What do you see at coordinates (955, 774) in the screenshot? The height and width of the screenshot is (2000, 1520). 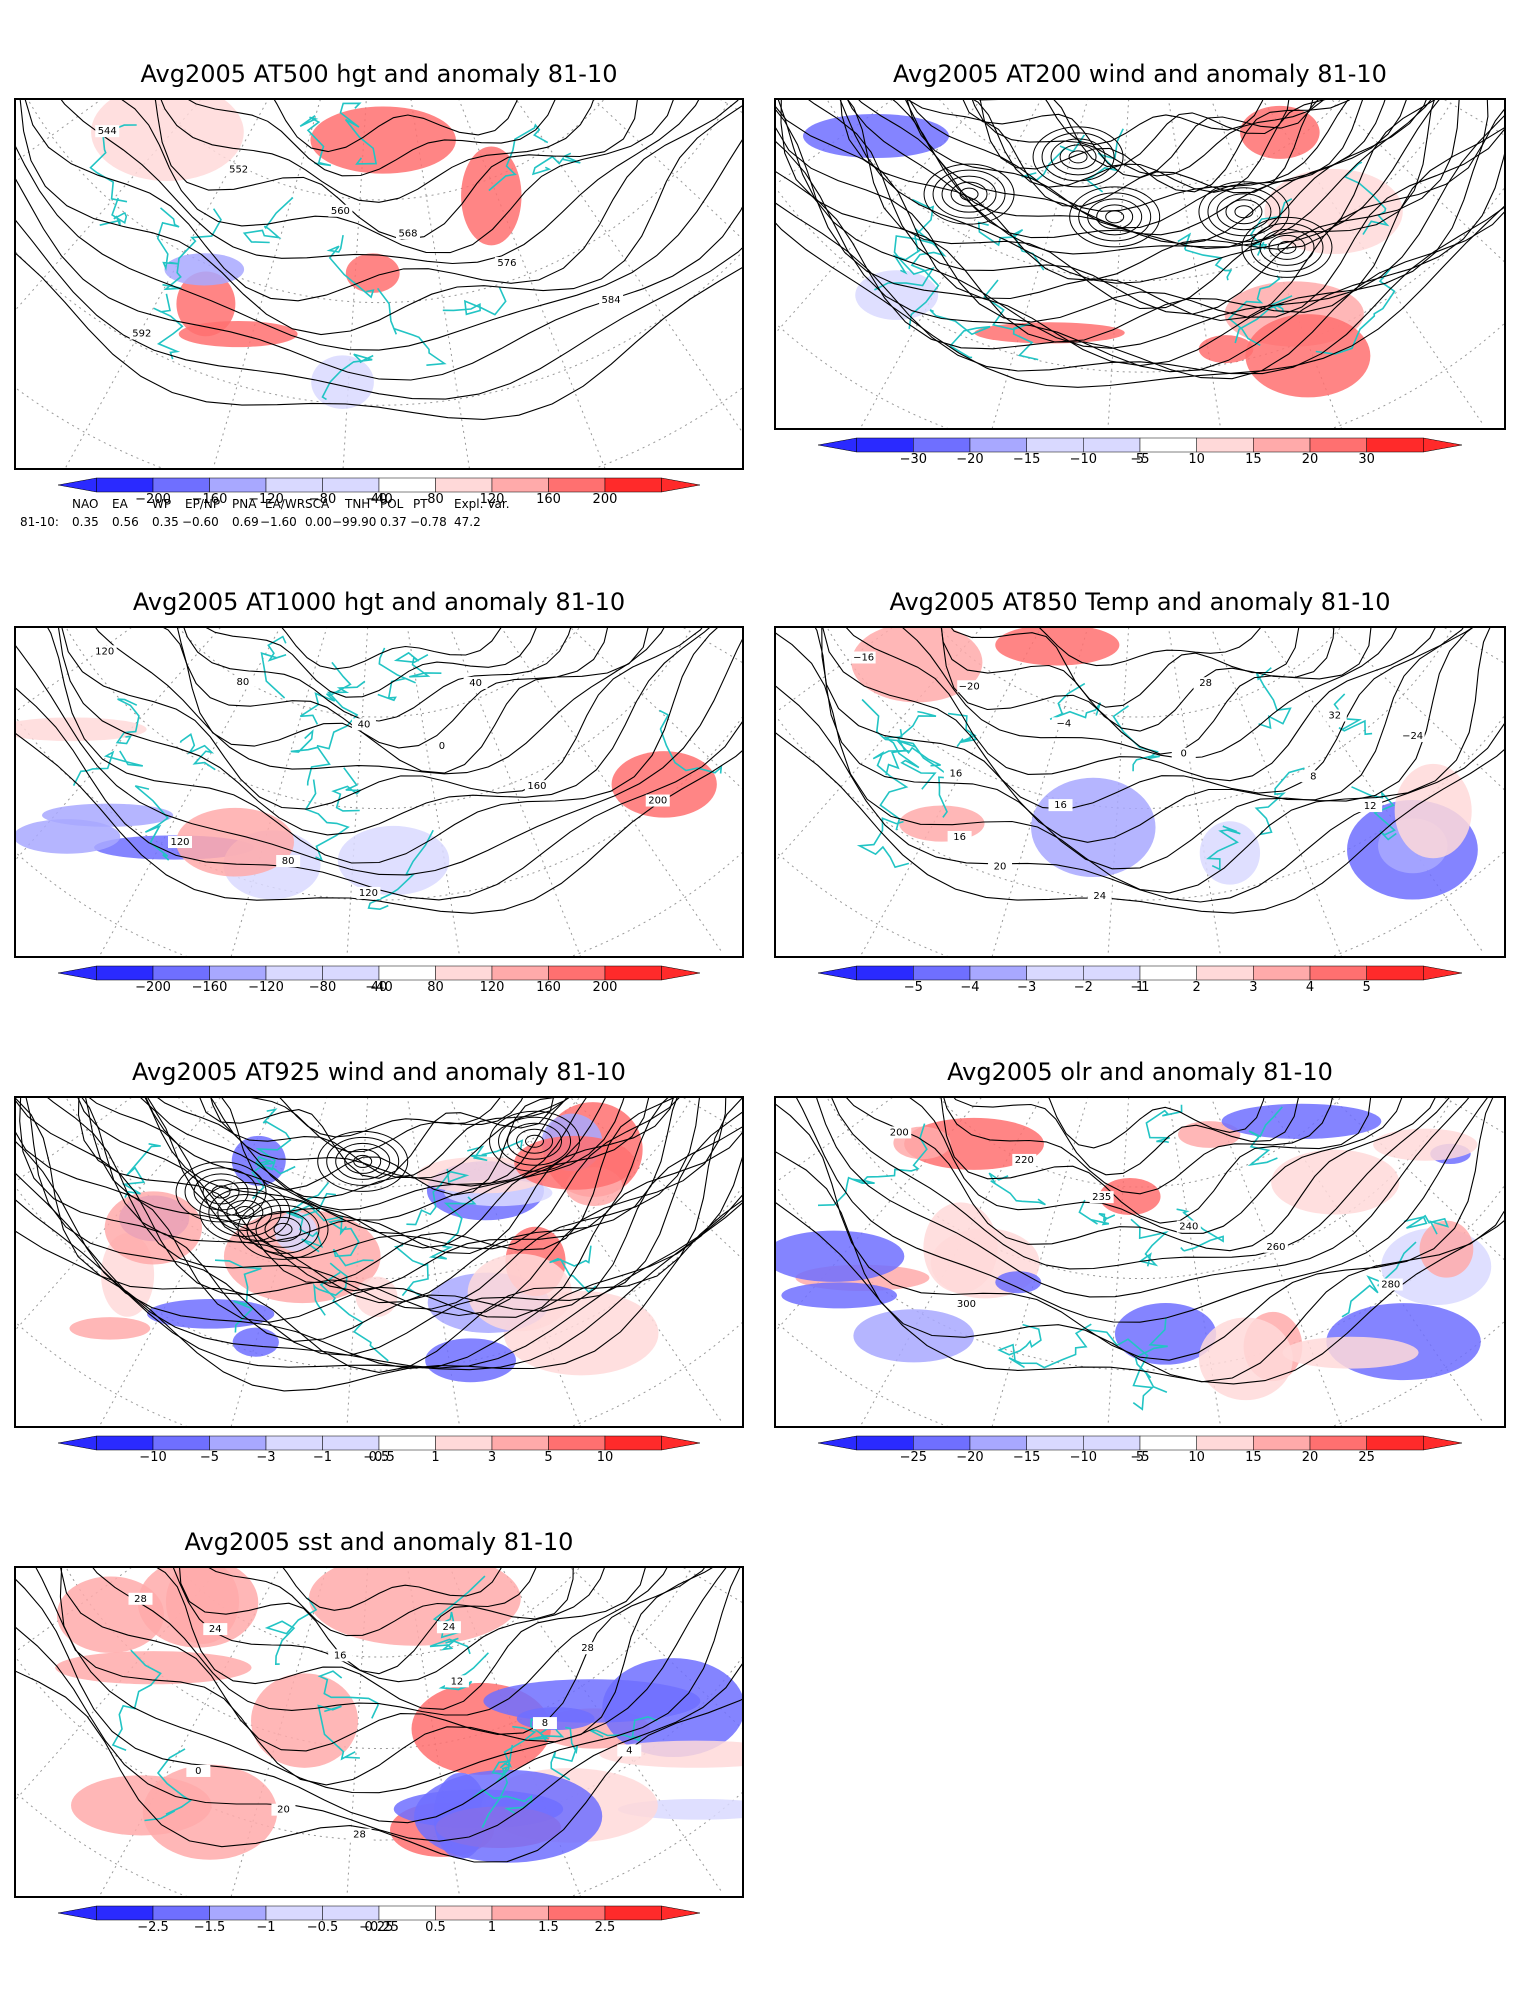 I see `contour-label: 16` at bounding box center [955, 774].